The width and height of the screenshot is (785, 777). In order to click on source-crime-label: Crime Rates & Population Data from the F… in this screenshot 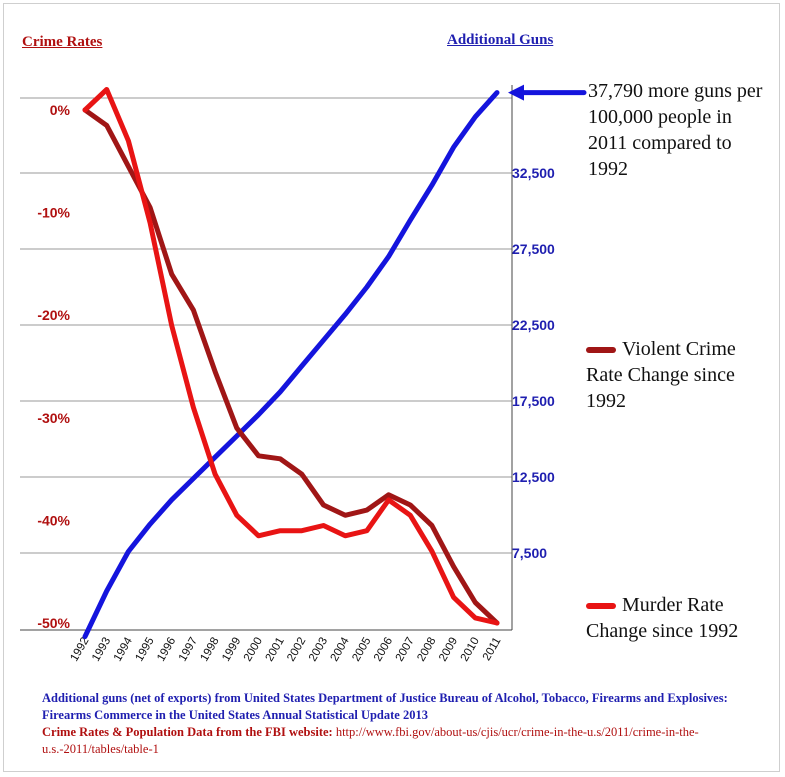, I will do `click(187, 732)`.